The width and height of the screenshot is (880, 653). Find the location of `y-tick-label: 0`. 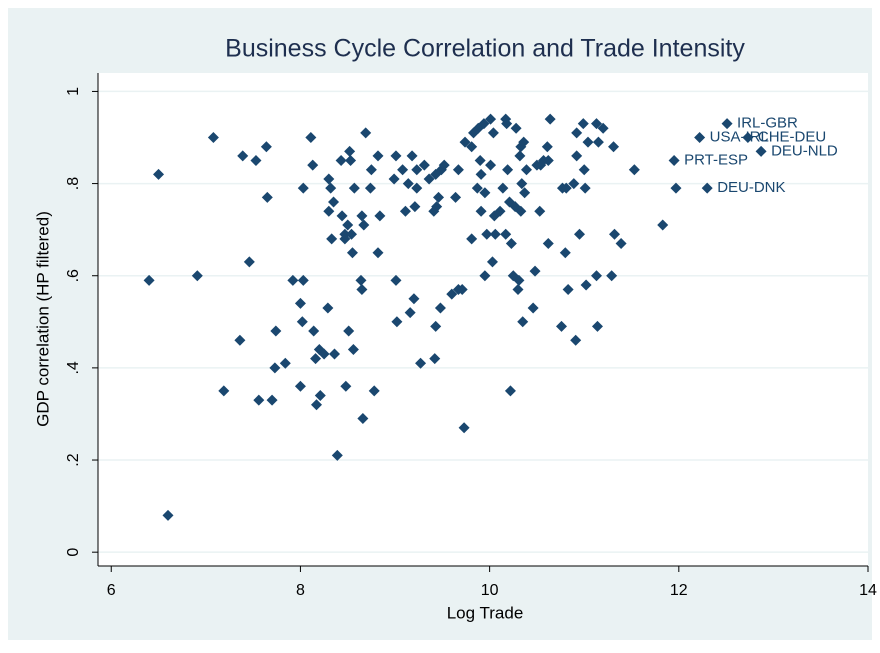

y-tick-label: 0 is located at coordinates (73, 552).